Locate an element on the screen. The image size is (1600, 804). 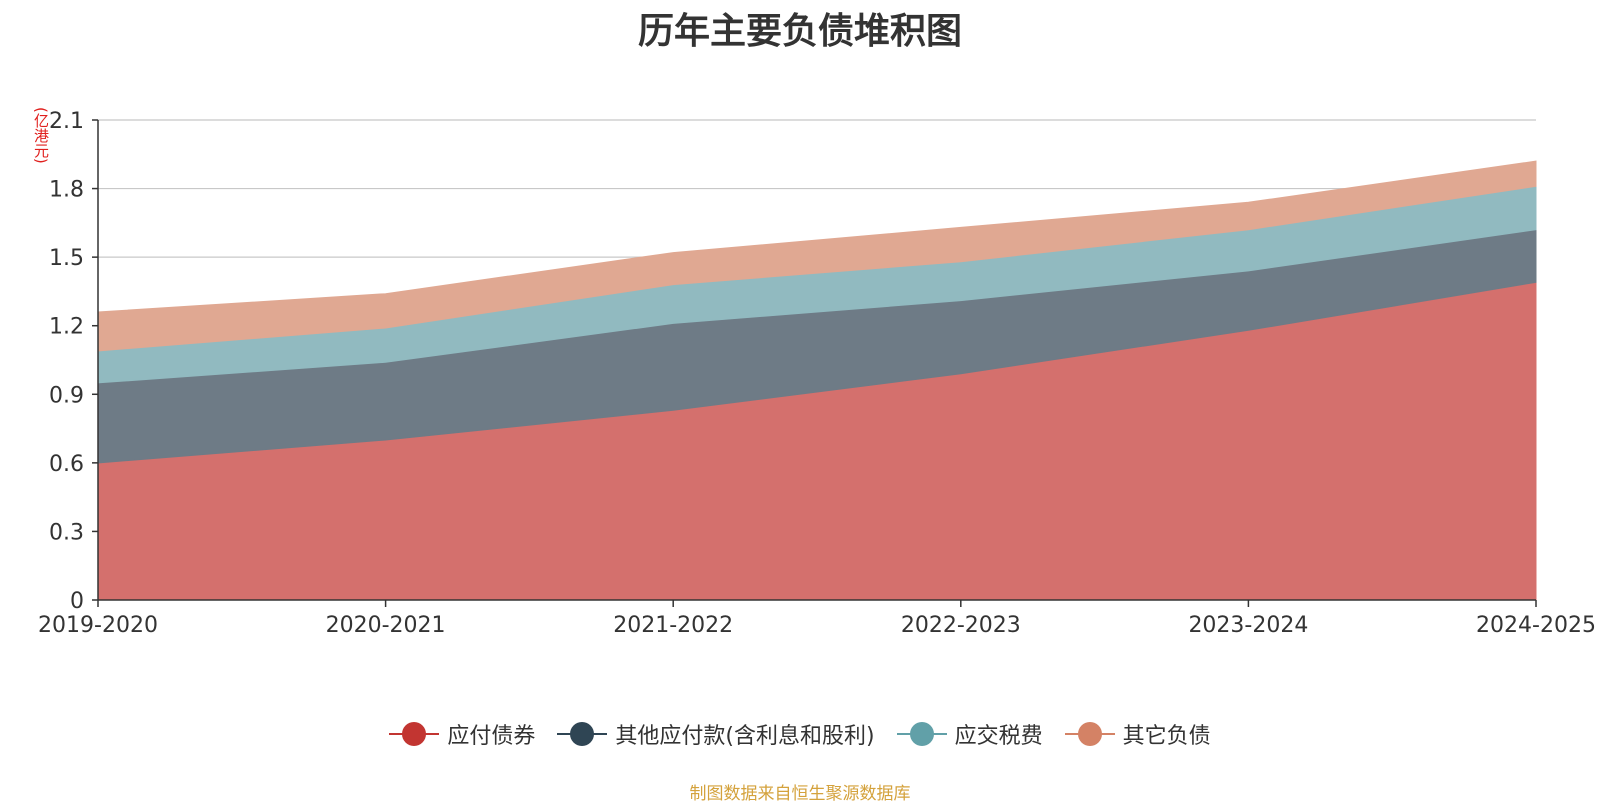
legend-item-3: 其它负债 is located at coordinates (1137, 734).